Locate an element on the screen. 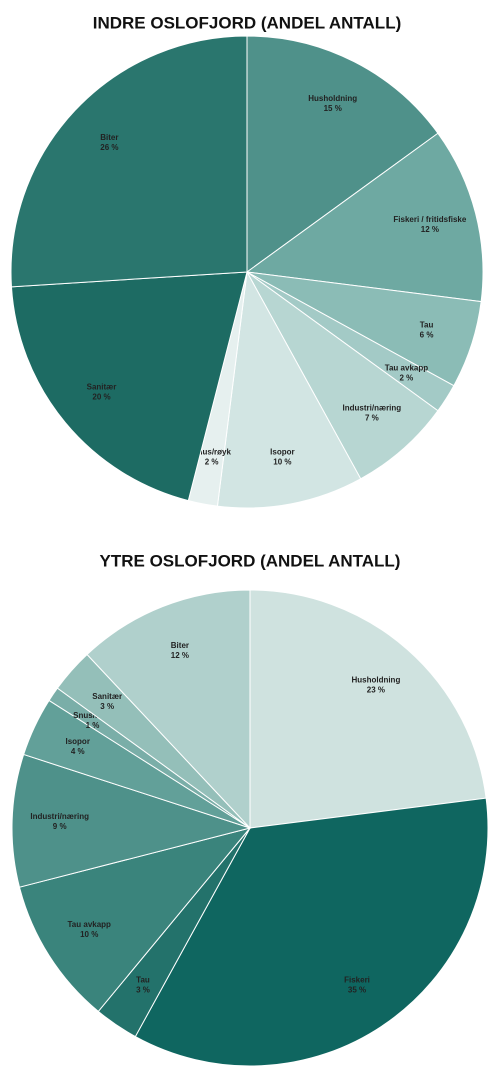  slice-value-label: 20 % is located at coordinates (101, 396).